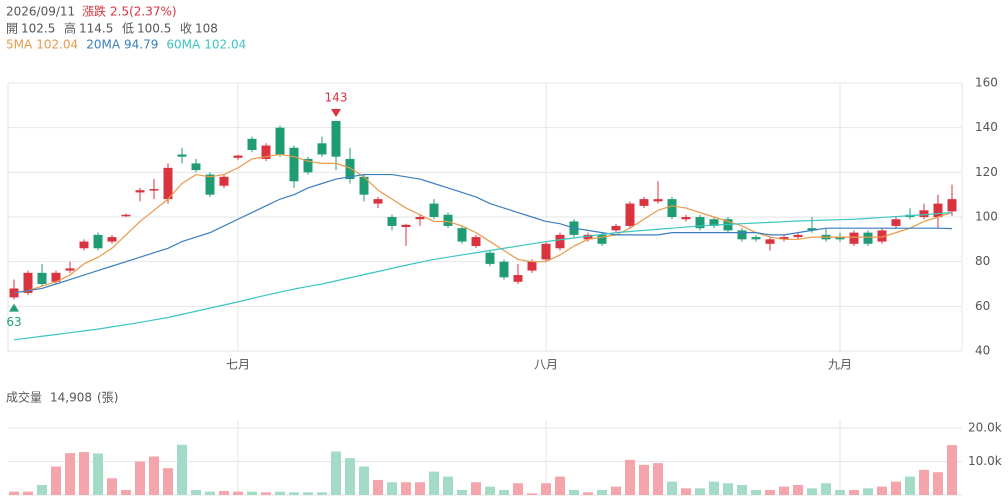 This screenshot has width=1008, height=504. Describe the element at coordinates (186, 29) in the screenshot. I see `ohlc-label: 收` at that location.